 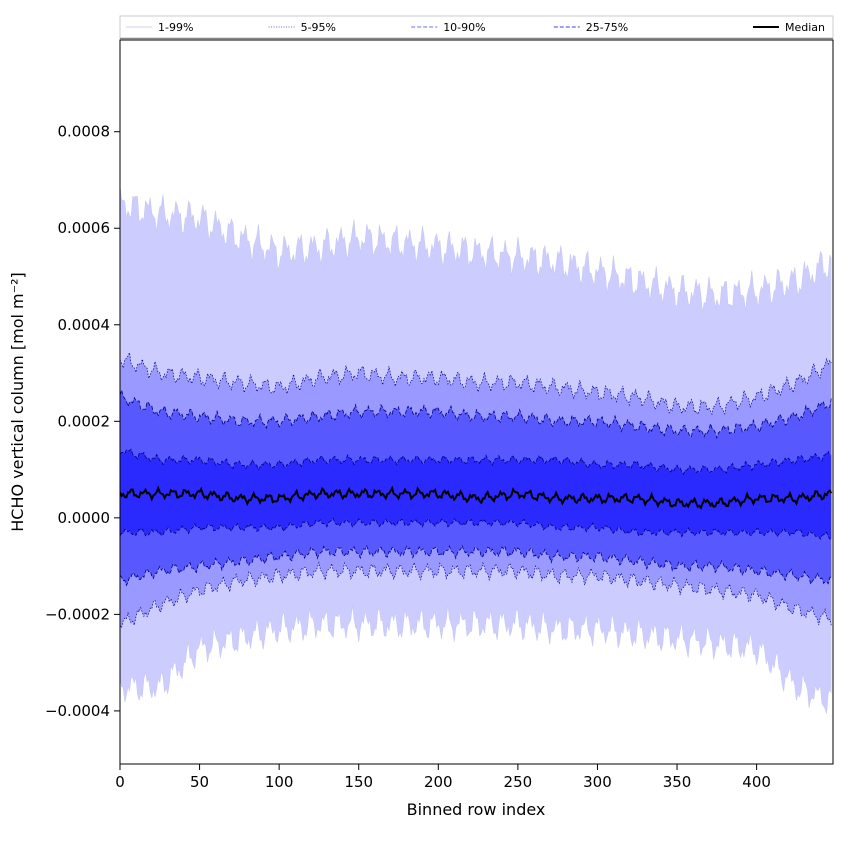 I want to click on band-edge-p10_90-lower, so click(x=476, y=565).